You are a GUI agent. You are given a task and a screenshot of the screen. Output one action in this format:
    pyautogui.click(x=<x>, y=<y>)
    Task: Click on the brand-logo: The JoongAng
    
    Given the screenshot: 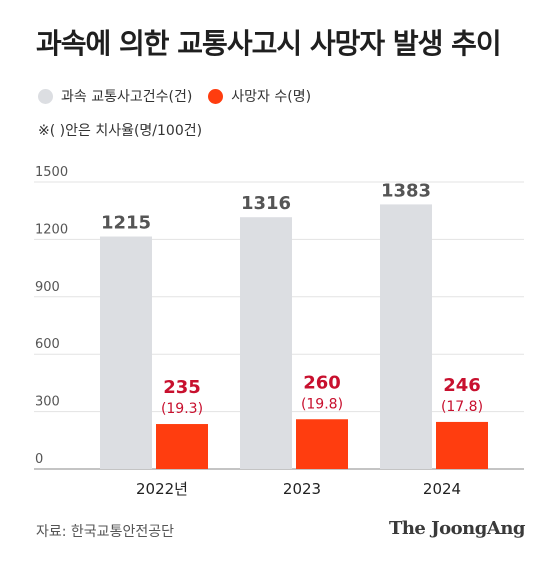 What is the action you would take?
    pyautogui.click(x=457, y=528)
    